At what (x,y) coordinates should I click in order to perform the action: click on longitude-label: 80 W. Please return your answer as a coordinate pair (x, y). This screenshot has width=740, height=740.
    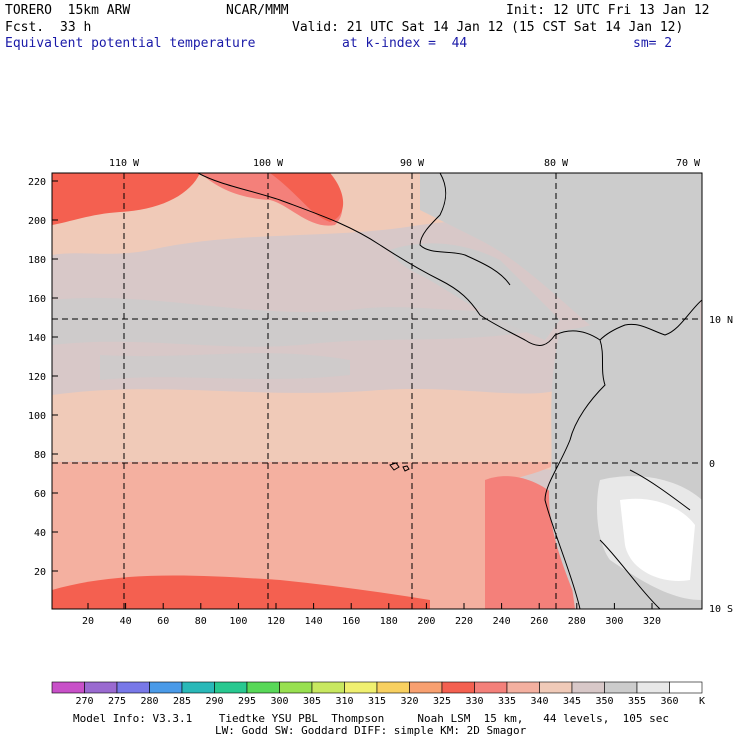
    Looking at the image, I should click on (556, 163).